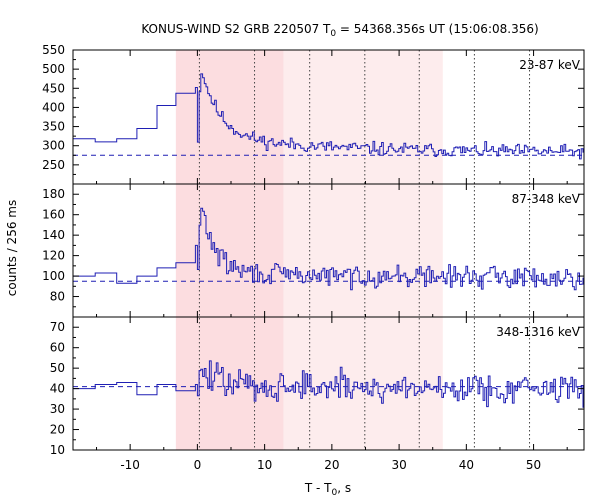 Image resolution: width=600 pixels, height=500 pixels. Describe the element at coordinates (327, 489) in the screenshot. I see `x-axis-title: T - T0, s` at that location.